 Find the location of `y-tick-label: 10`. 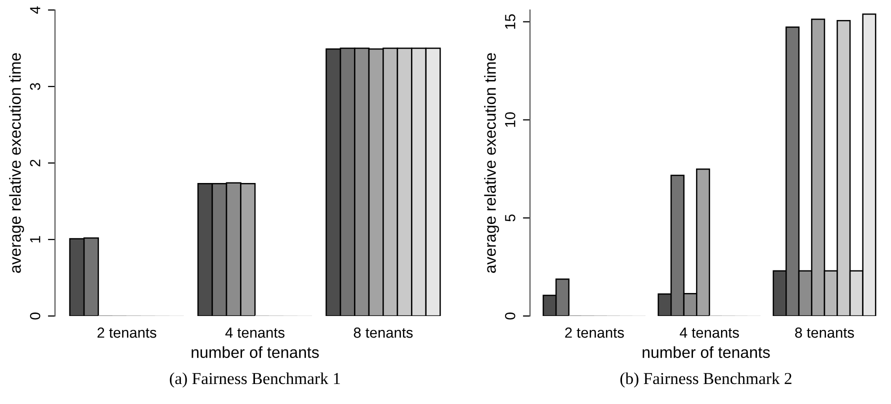

y-tick-label: 10 is located at coordinates (510, 119).